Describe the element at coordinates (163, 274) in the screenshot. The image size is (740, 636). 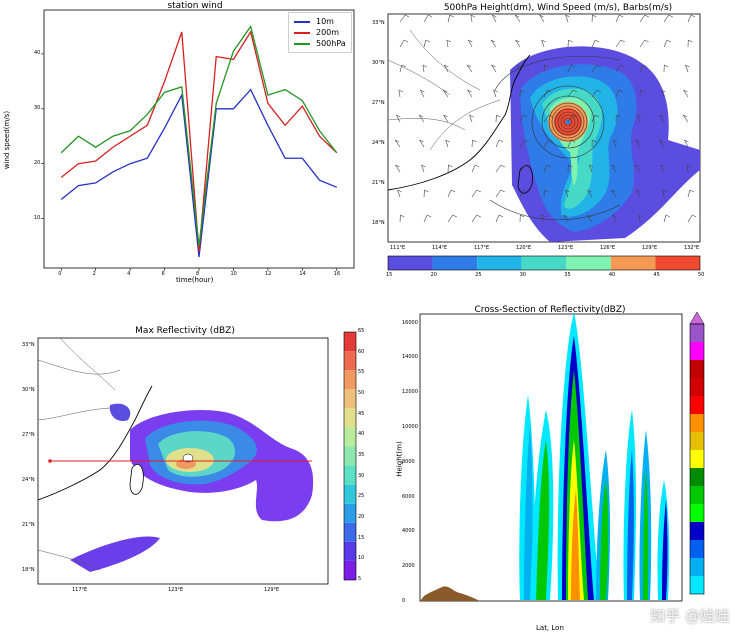
I see `x-tick-label: 6` at that location.